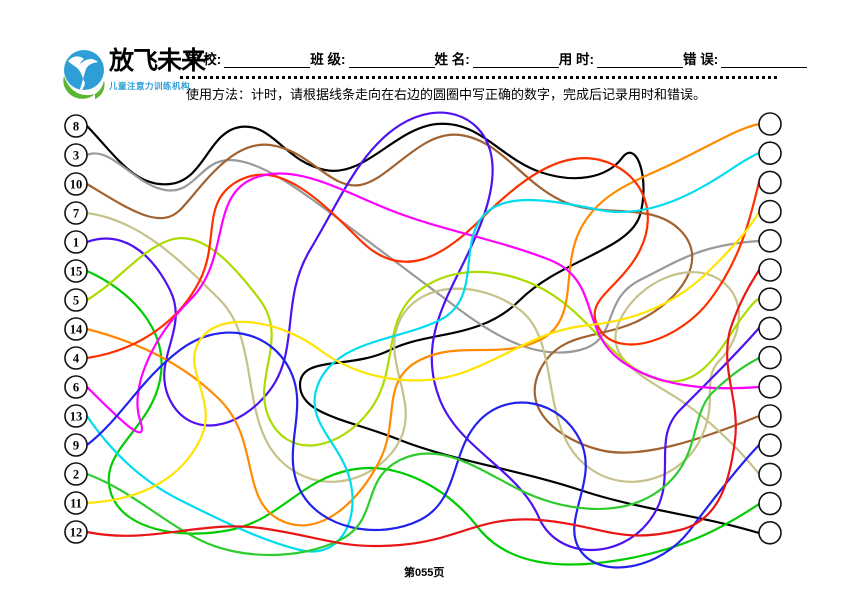 This screenshot has width=843, height=596. I want to click on form-fields-row: 学 校: 班 级: 姓 名: 用 时: 错 误:, so click(497, 58).